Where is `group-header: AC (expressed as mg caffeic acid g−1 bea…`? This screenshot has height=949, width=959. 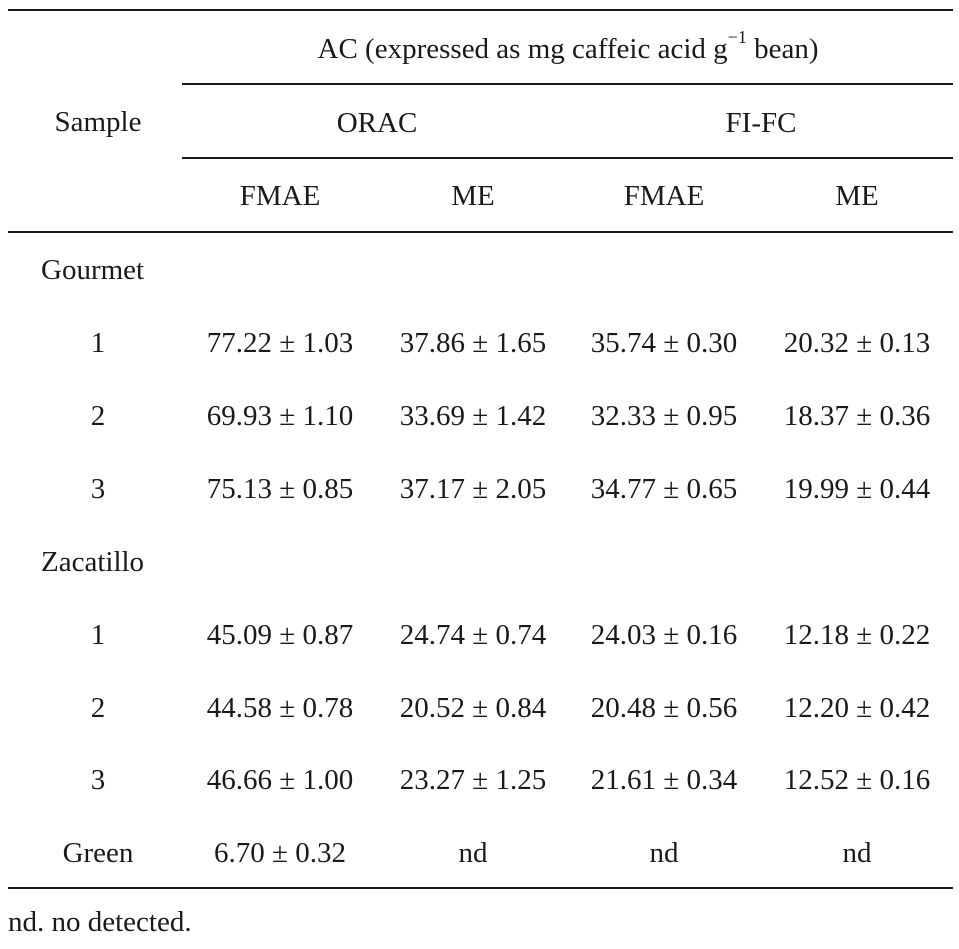 group-header: AC (expressed as mg caffeic acid g−1 bea… is located at coordinates (568, 46).